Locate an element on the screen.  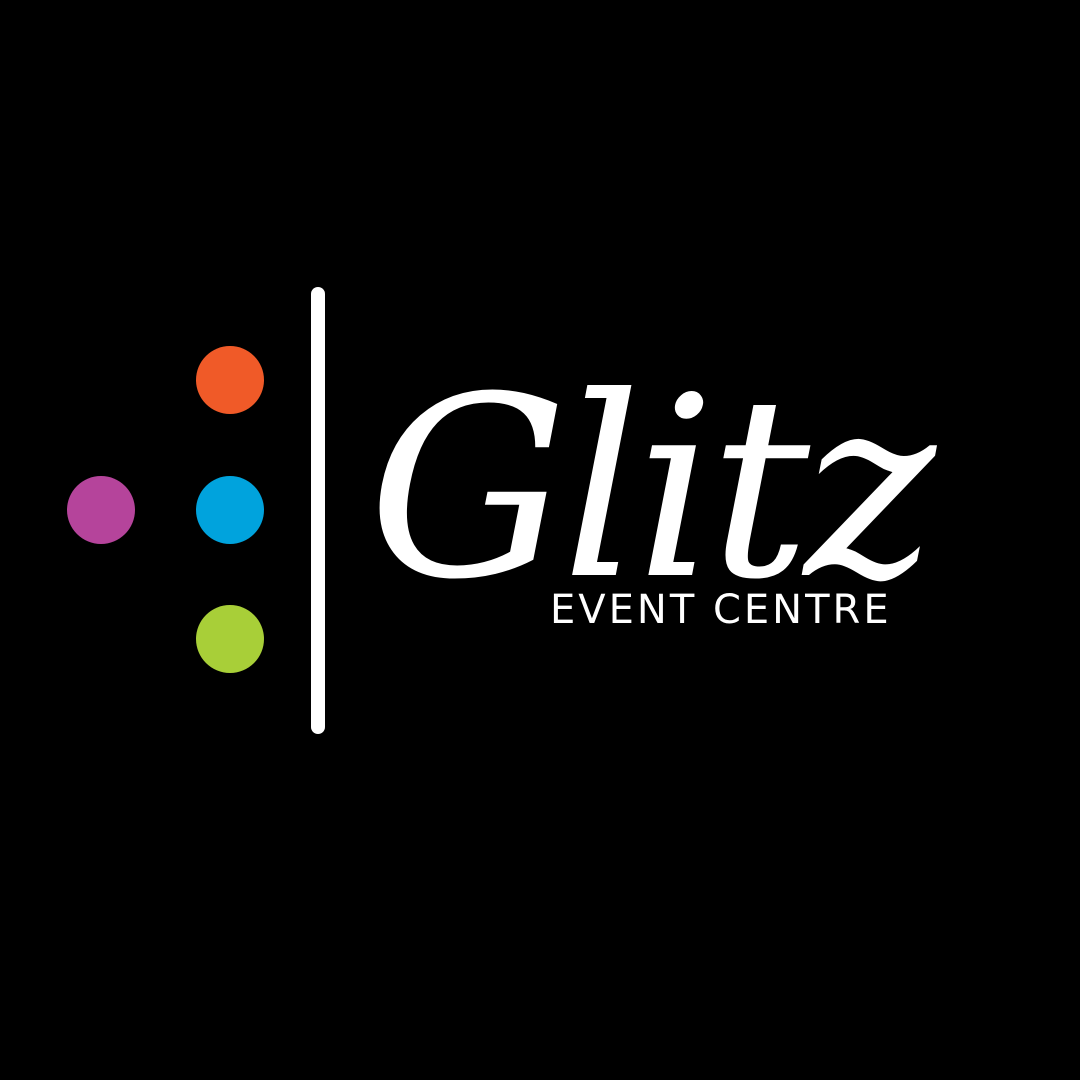
orange-dot-icon is located at coordinates (230, 380).